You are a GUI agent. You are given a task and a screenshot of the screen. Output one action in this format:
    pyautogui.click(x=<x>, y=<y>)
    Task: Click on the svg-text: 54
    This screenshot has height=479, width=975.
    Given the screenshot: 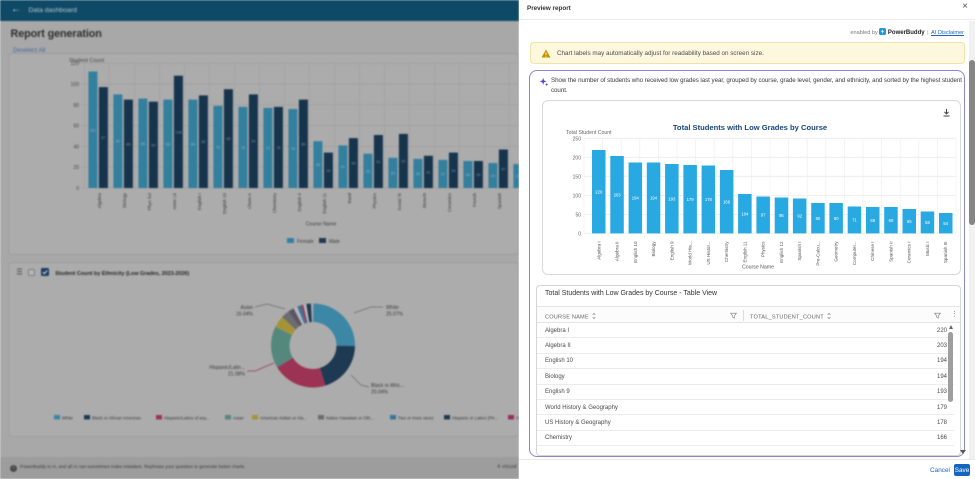 What is the action you would take?
    pyautogui.click(x=945, y=223)
    